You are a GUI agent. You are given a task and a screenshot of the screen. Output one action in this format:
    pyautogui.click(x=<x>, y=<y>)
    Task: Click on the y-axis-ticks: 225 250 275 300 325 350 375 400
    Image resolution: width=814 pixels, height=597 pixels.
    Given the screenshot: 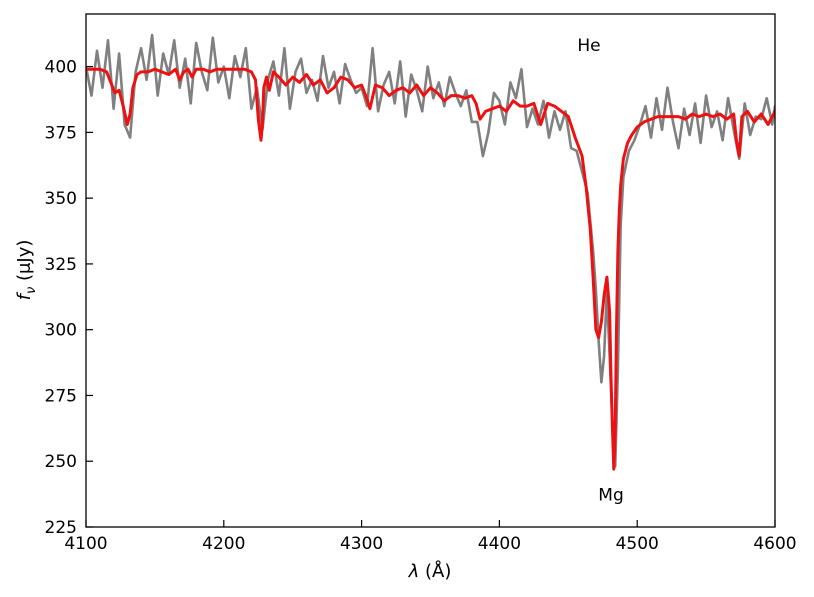 What is the action you would take?
    pyautogui.click(x=69, y=298)
    